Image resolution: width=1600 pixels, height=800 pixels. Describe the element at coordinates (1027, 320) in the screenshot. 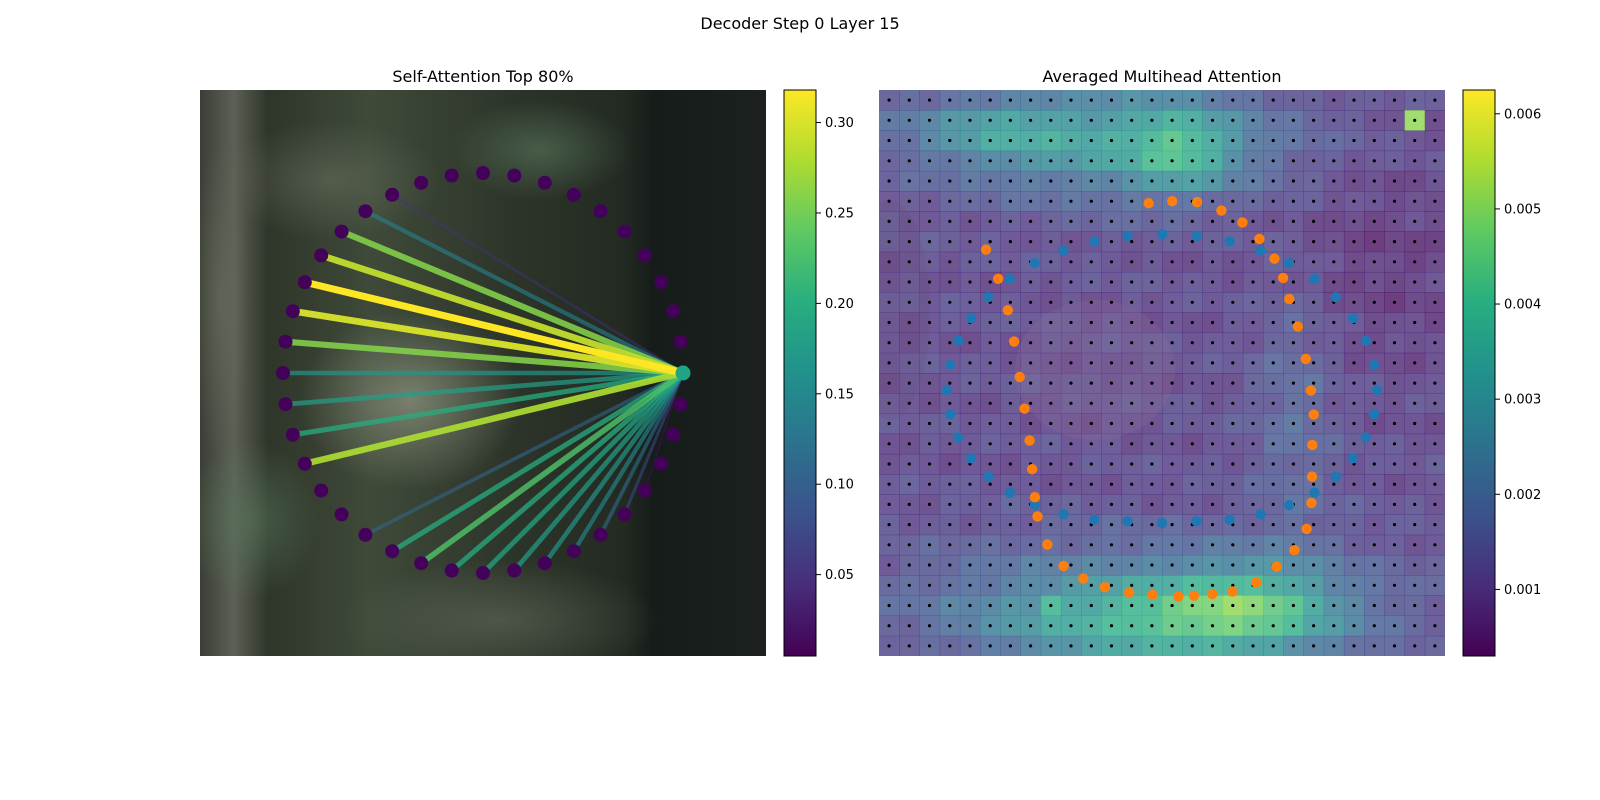

I see `photo-overlay` at that location.